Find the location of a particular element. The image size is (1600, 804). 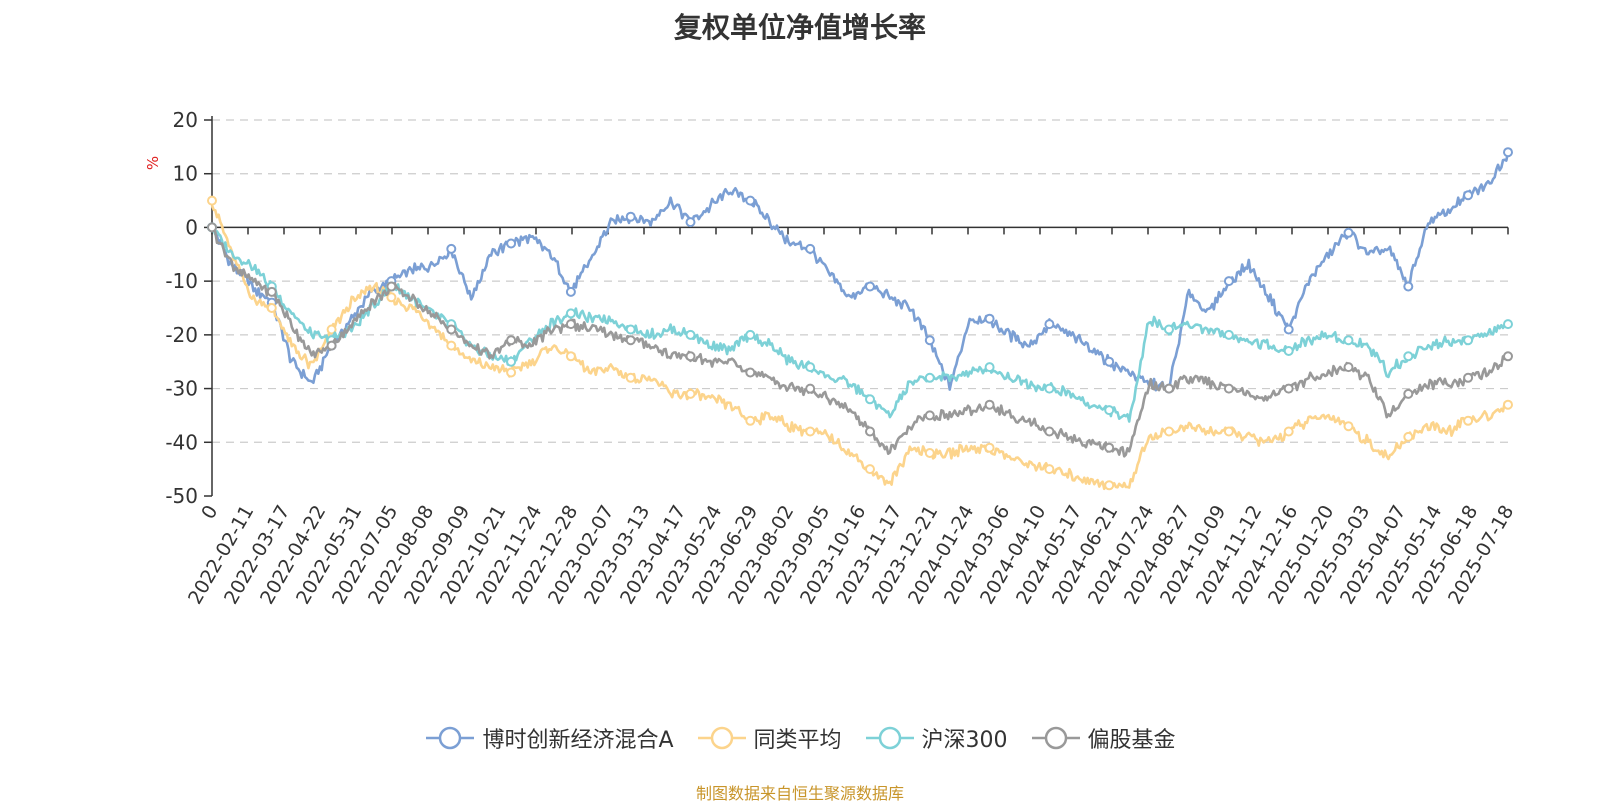

y-tick-label: -40 is located at coordinates (181, 442).